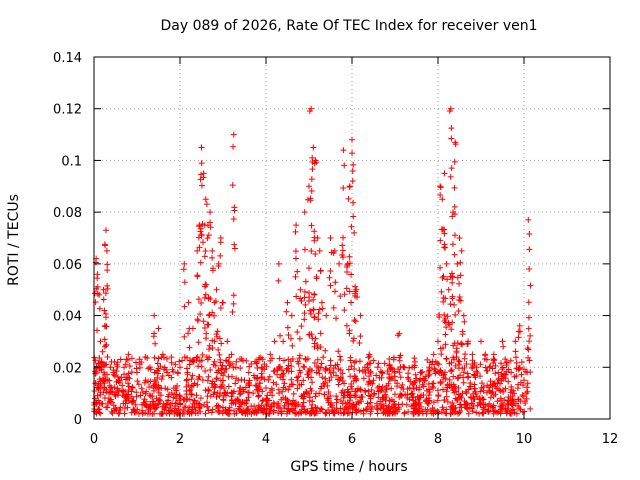  I want to click on x-tick-label: 12, so click(610, 439).